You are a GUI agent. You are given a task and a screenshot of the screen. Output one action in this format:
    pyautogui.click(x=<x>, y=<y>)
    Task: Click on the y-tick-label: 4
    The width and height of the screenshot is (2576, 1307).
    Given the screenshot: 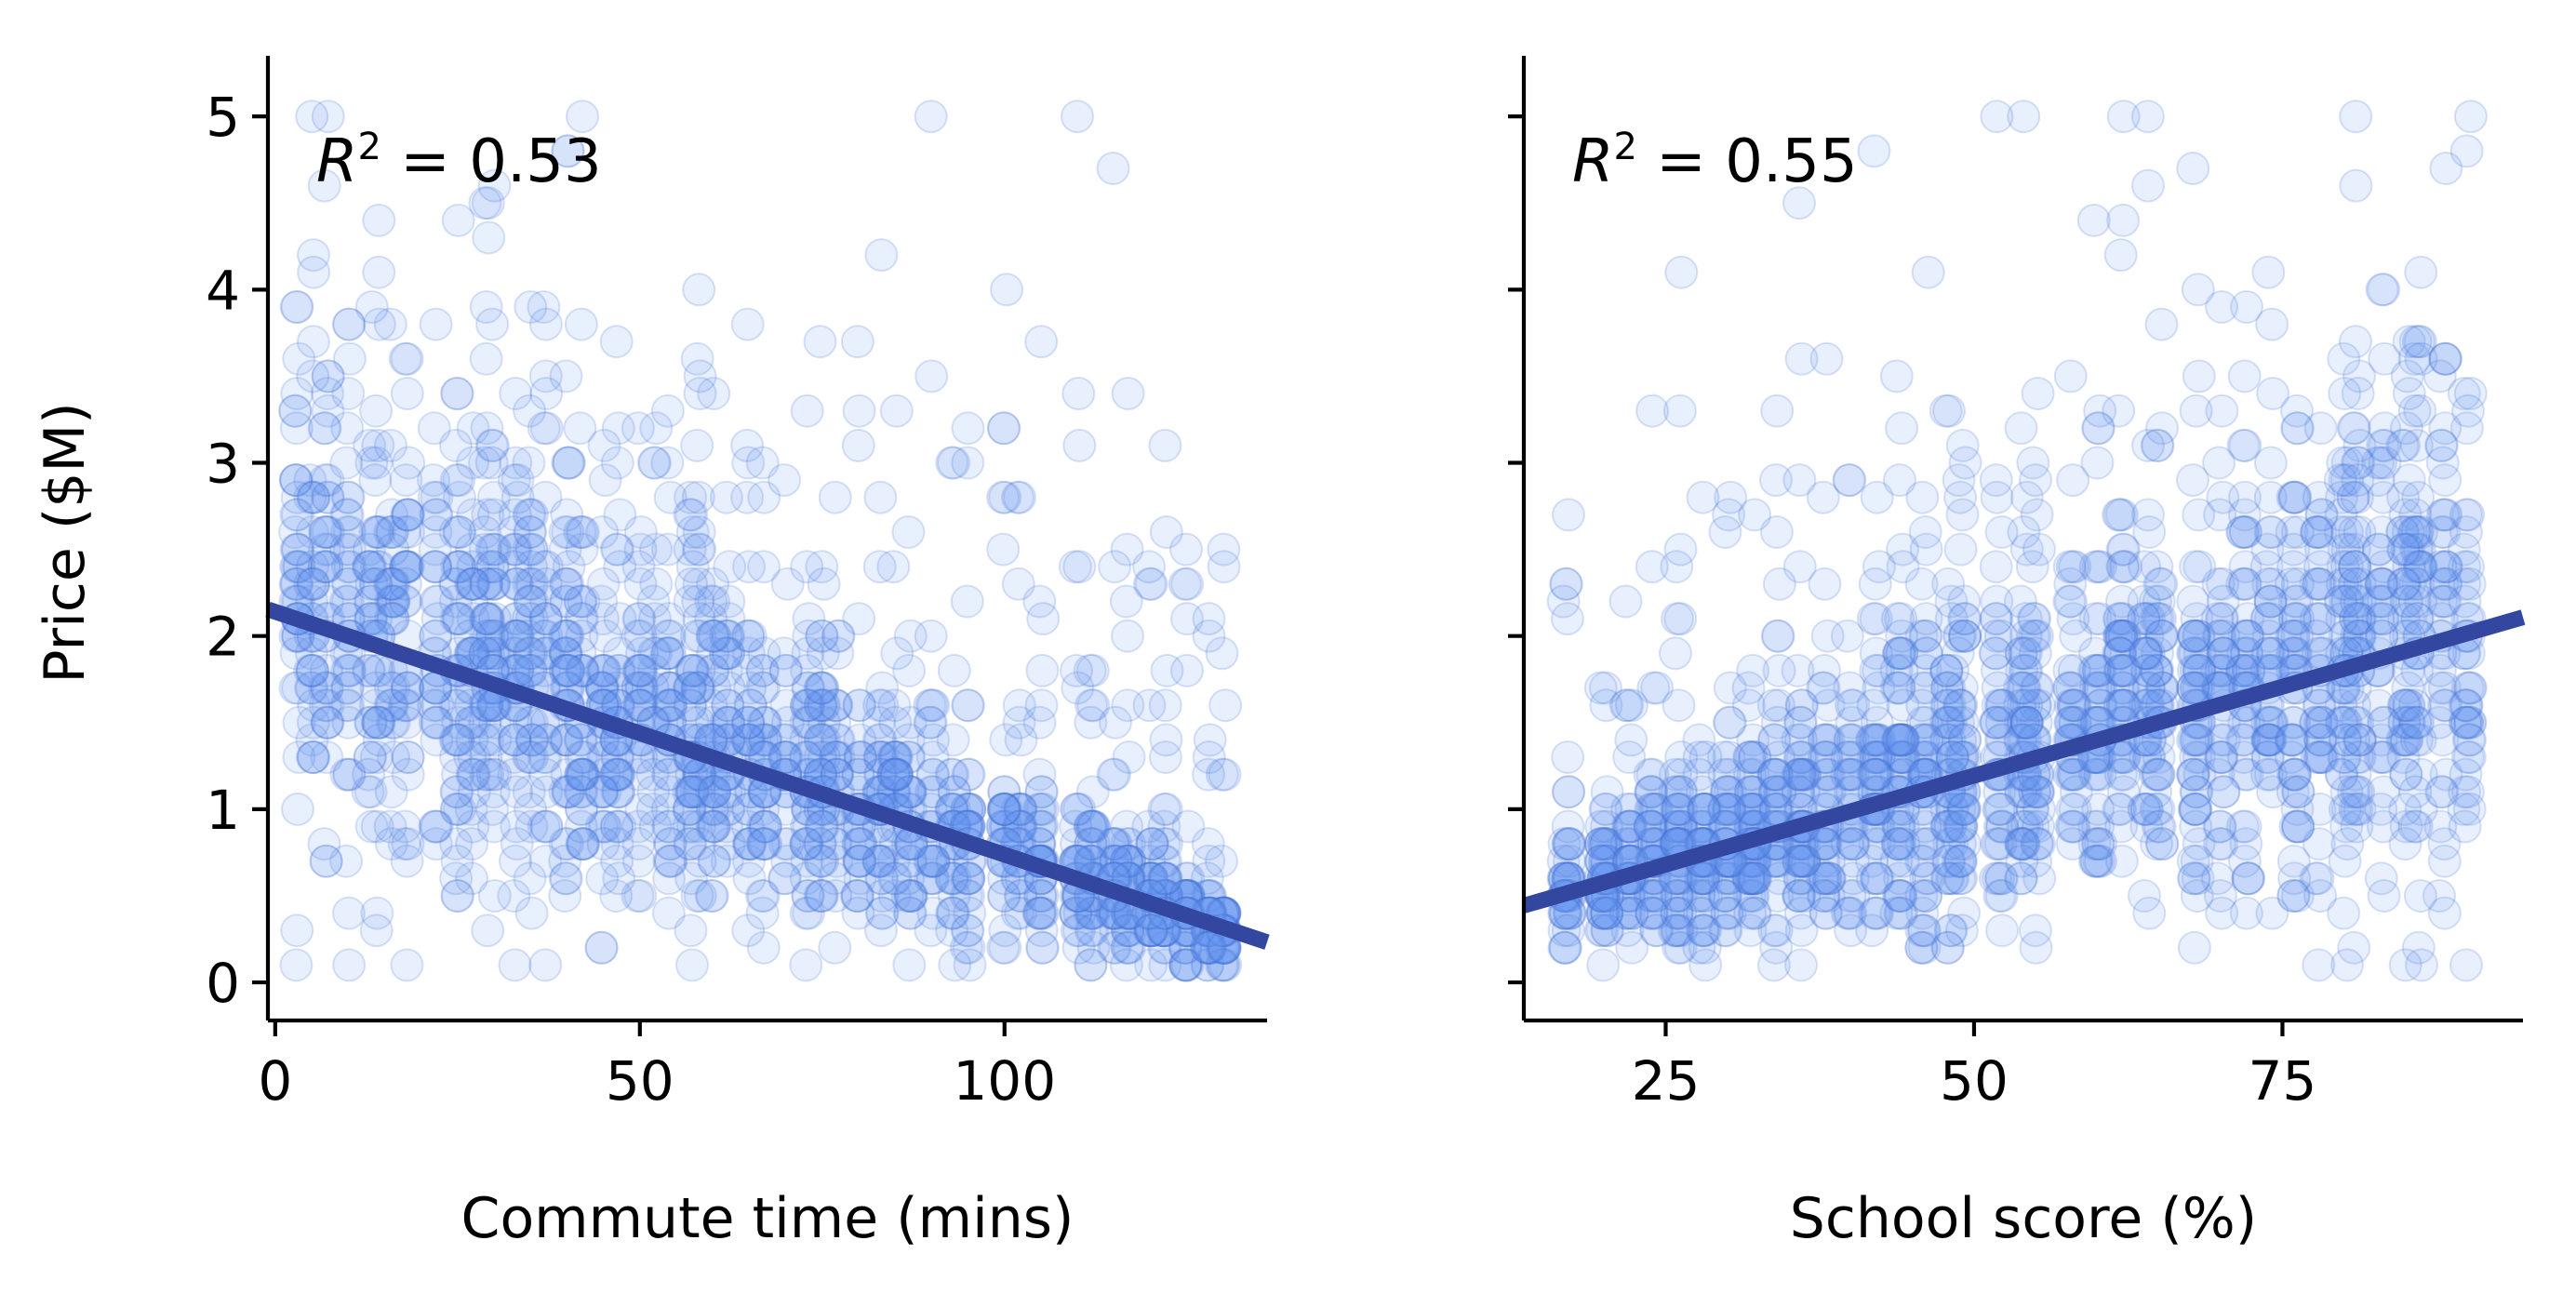 What is the action you would take?
    pyautogui.click(x=223, y=290)
    